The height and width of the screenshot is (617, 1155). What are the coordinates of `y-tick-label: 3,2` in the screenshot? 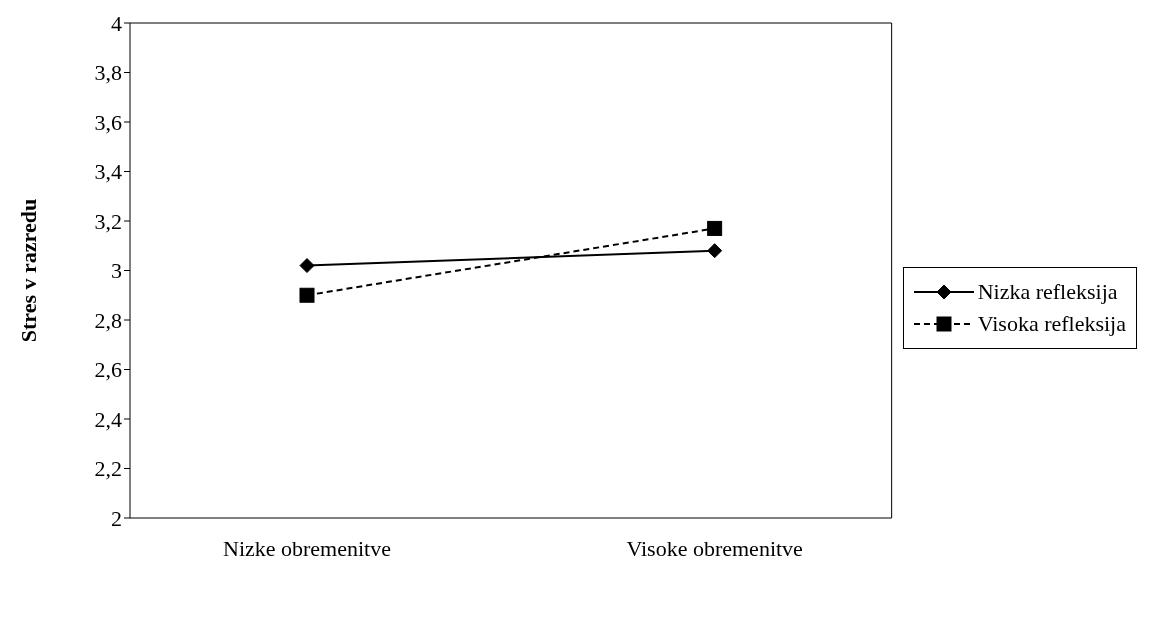 It's located at (108, 221).